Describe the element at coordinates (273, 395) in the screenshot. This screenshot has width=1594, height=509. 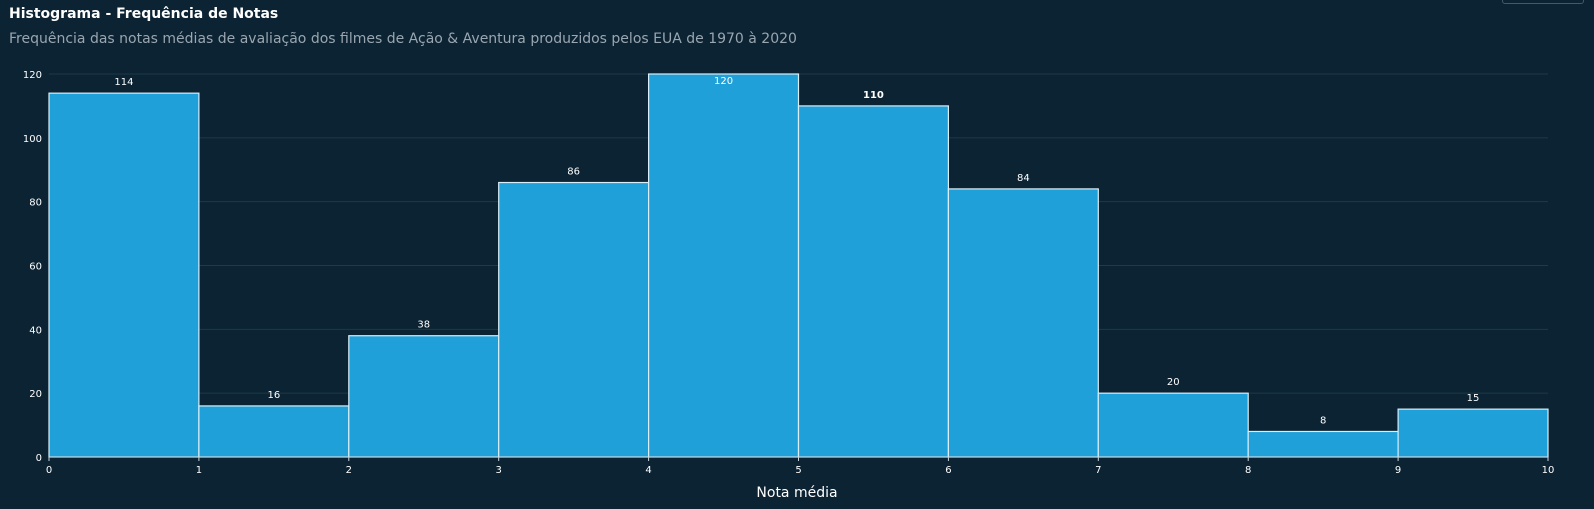
I see `data-label: 16` at that location.